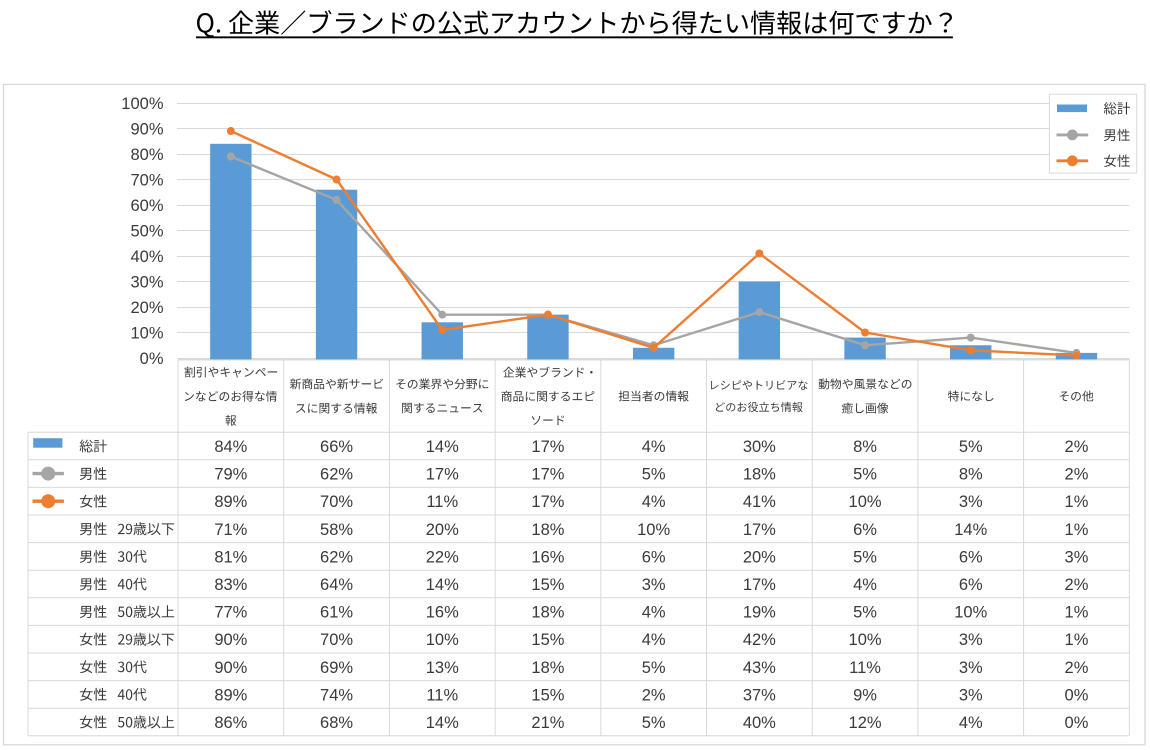  Describe the element at coordinates (442, 557) in the screenshot. I see `svg-text: 22%` at that location.